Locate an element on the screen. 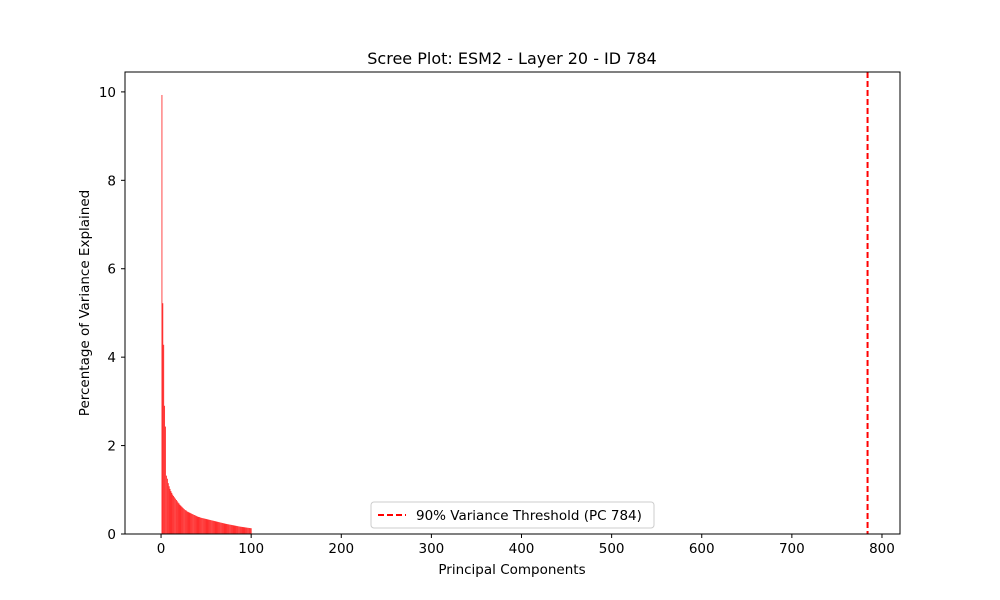 The image size is (1000, 600). x-axis-label: Principal Components is located at coordinates (511, 570).